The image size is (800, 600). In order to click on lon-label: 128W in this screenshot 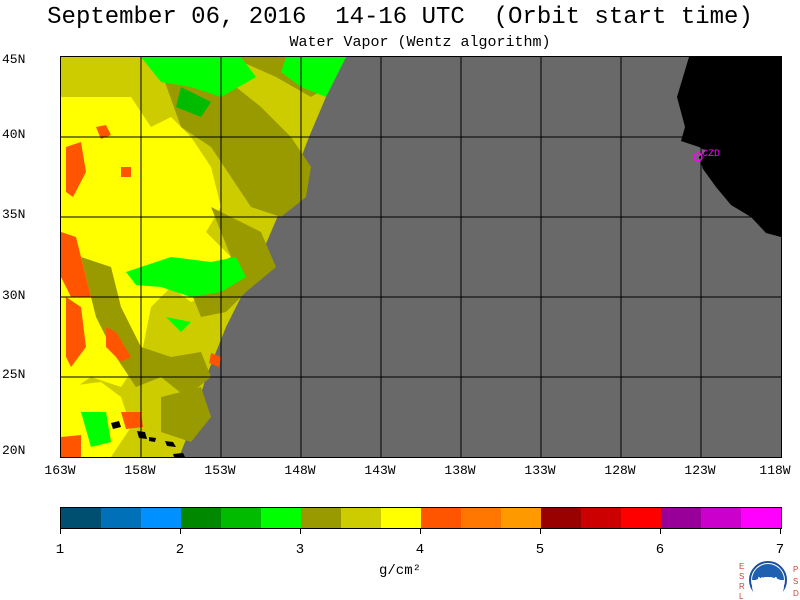, I will do `click(620, 470)`.